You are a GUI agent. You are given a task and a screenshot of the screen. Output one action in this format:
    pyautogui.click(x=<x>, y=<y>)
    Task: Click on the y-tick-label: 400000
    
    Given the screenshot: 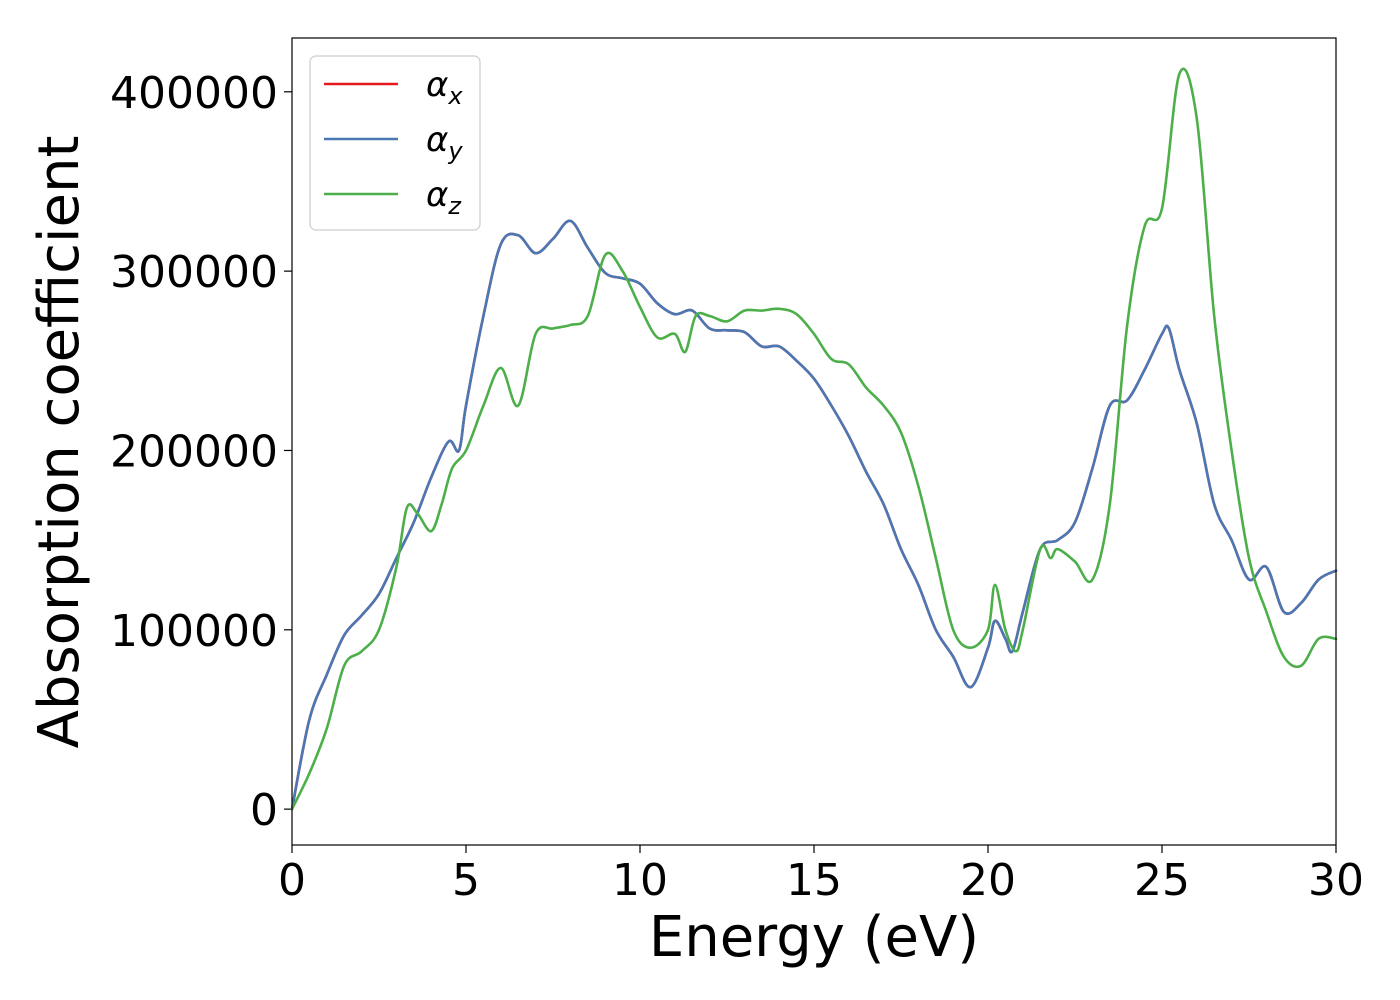 What is the action you would take?
    pyautogui.click(x=194, y=93)
    